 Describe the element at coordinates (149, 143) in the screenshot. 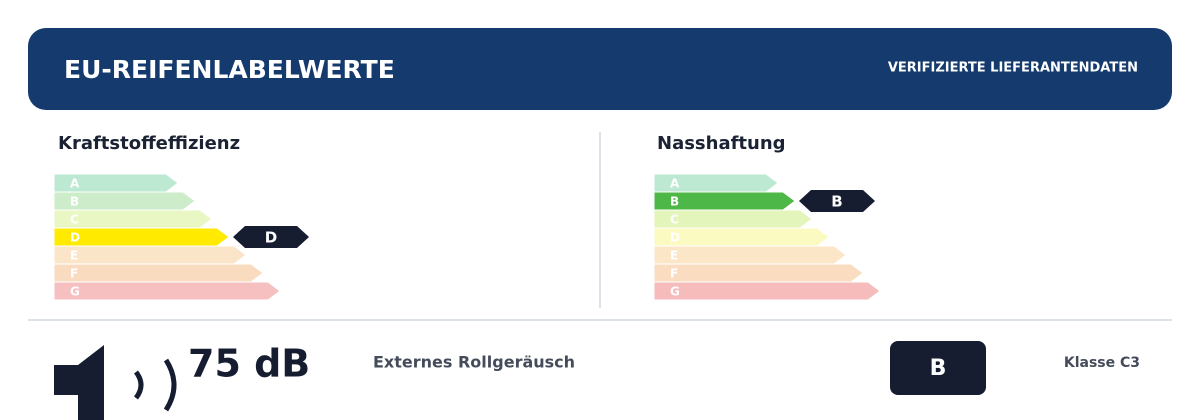

I see `fuel-title: Kraftstoffeffizienz` at that location.